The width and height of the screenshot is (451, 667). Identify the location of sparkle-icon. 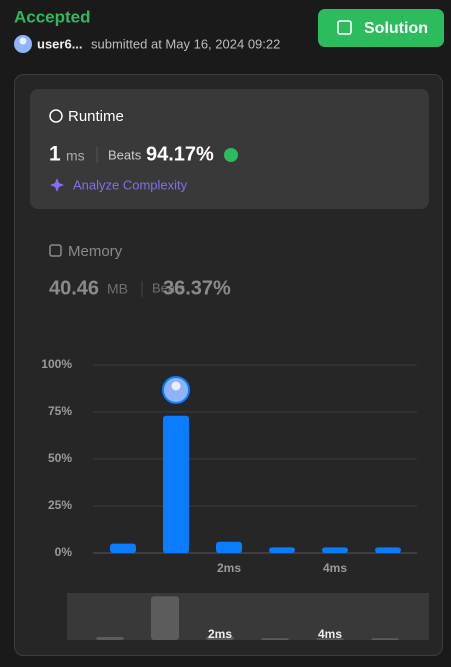
(57, 185).